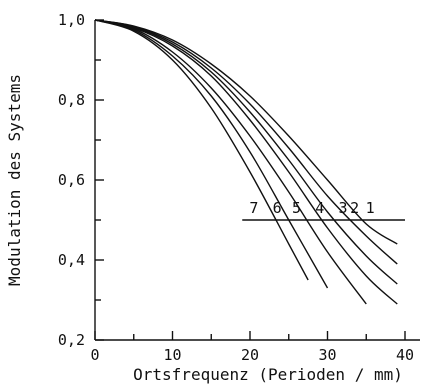  I want to click on x-tick-label: 10, so click(172, 355).